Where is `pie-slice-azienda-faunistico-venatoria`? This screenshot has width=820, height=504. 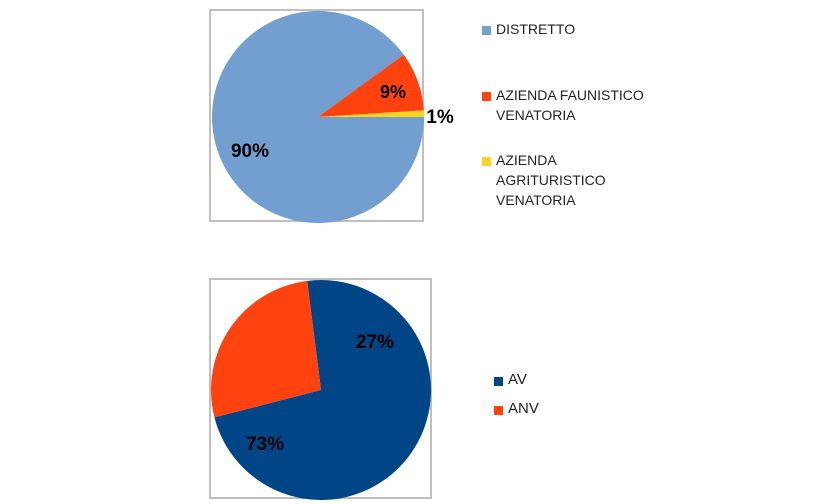 pie-slice-azienda-faunistico-venatoria is located at coordinates (371, 85).